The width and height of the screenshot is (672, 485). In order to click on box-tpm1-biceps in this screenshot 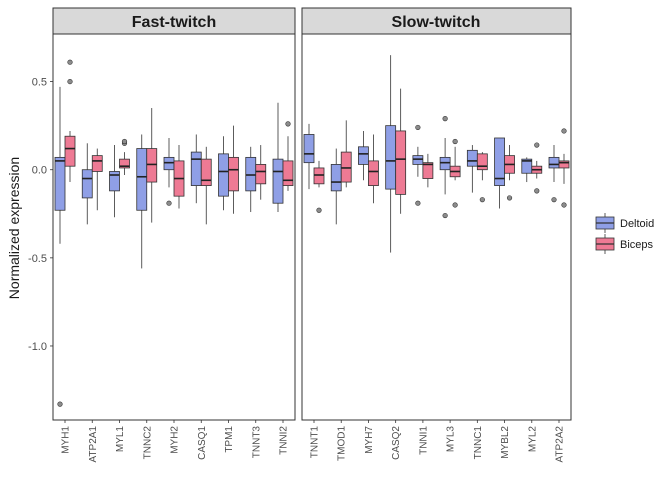, I will do `click(233, 169)`.